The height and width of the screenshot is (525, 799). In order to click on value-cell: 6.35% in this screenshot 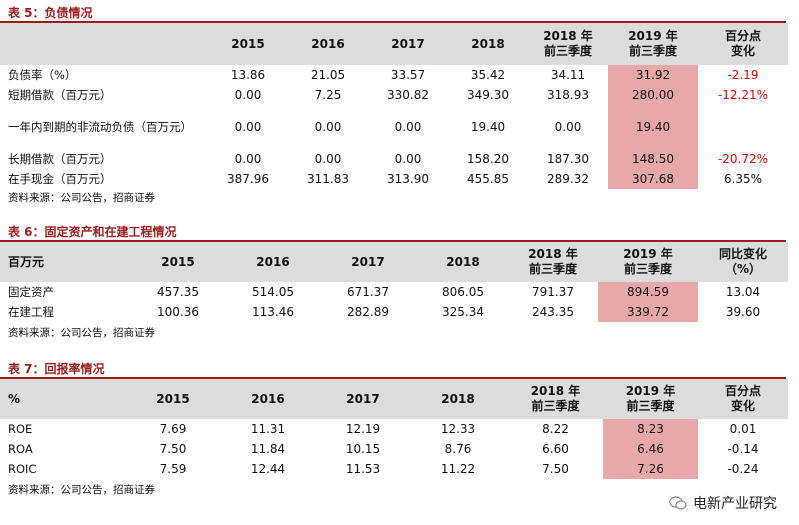, I will do `click(743, 179)`.